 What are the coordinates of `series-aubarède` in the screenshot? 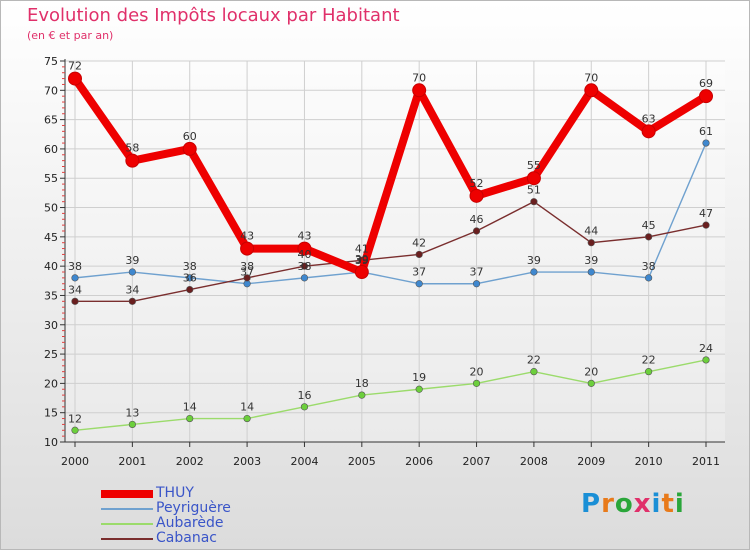 It's located at (390, 395).